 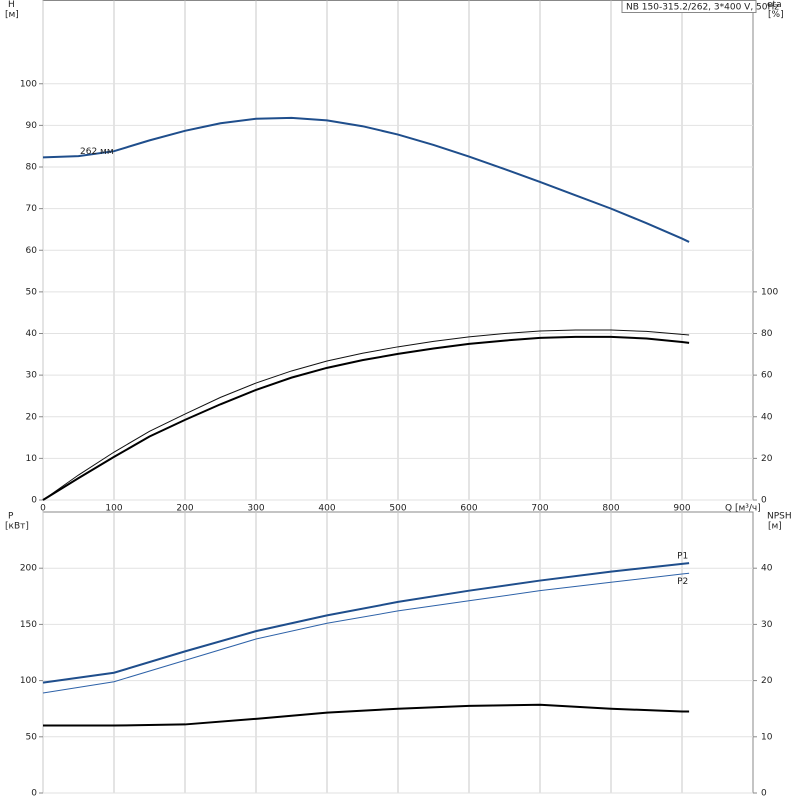 What do you see at coordinates (779, 517) in the screenshot?
I see `y2-axis-label: NPSH` at bounding box center [779, 517].